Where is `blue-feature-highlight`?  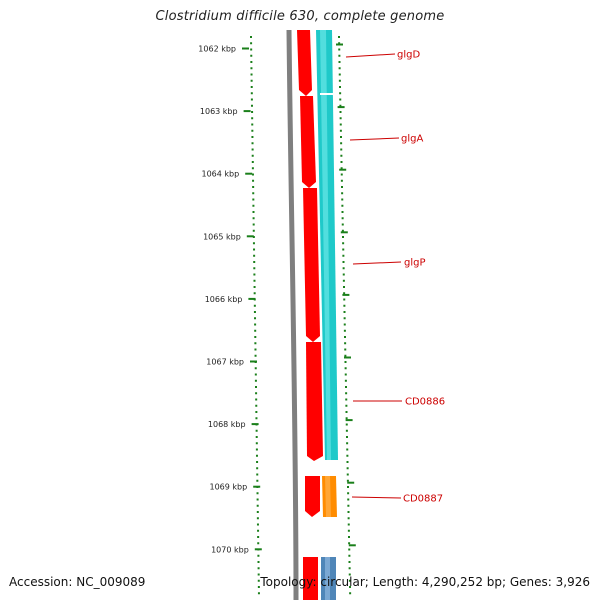 blue-feature-highlight is located at coordinates (327, 578).